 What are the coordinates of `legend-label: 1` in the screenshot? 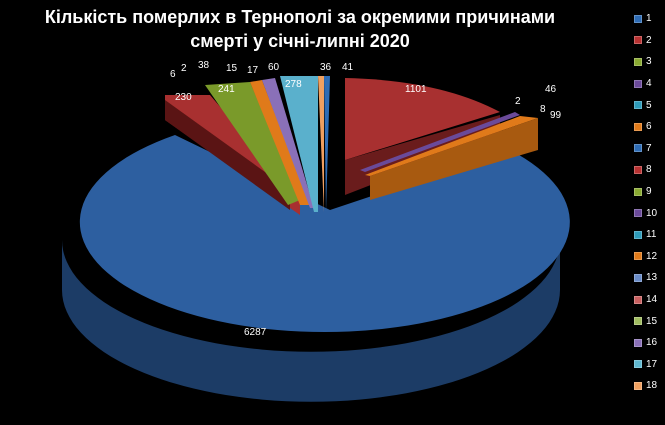 It's located at (649, 19).